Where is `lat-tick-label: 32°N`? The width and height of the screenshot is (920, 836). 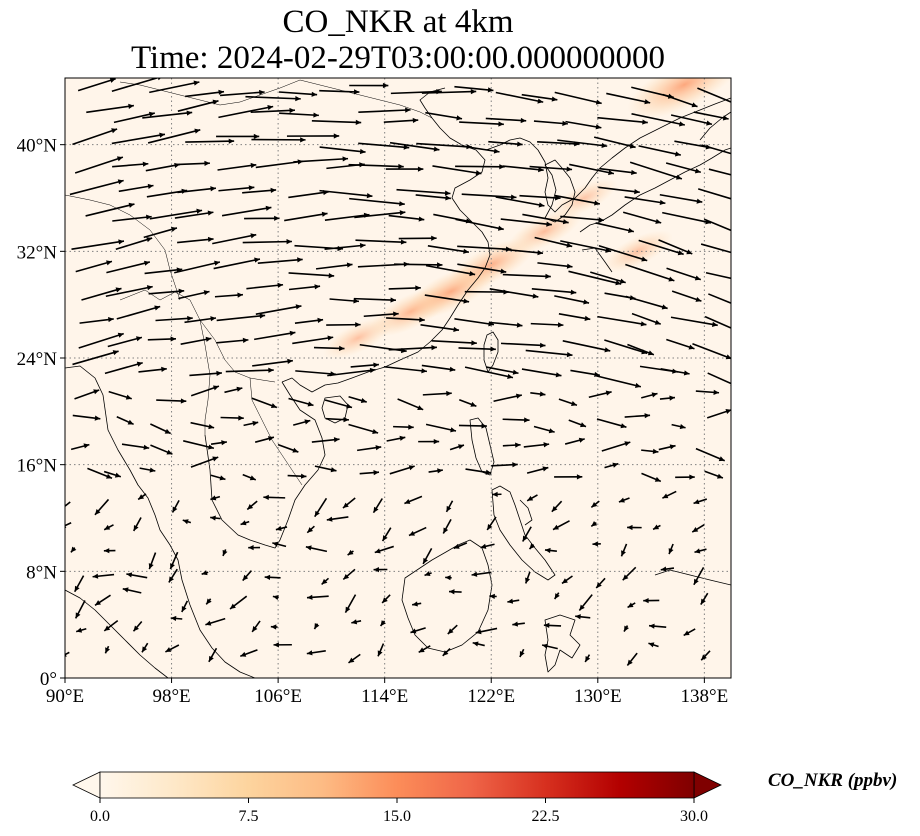 lat-tick-label: 32°N is located at coordinates (37, 252).